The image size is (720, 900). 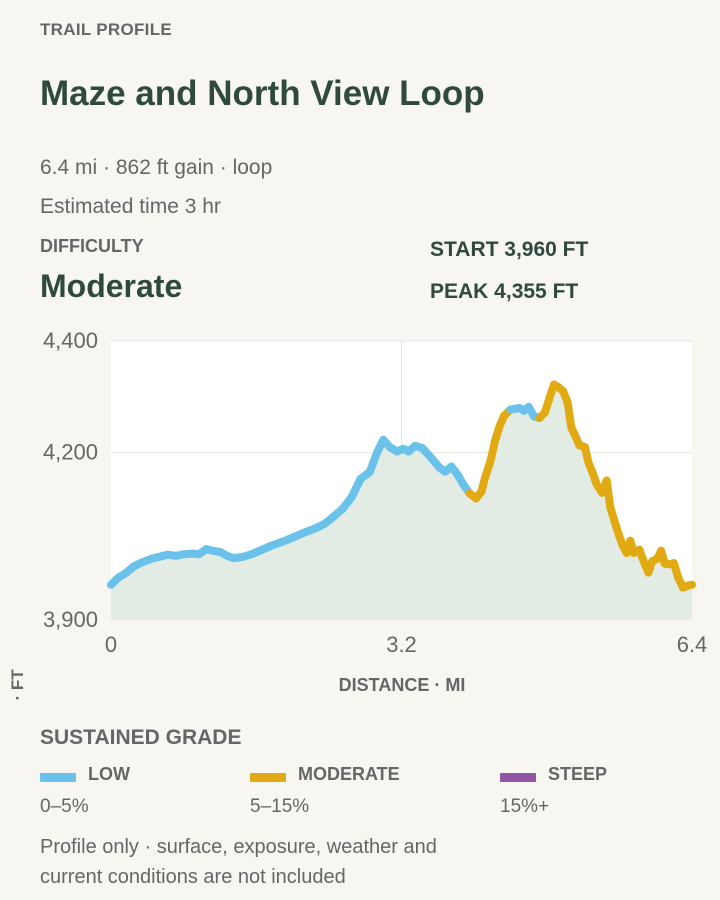 What do you see at coordinates (130, 206) in the screenshot?
I see `estimated-time: Estimated time 3 hr` at bounding box center [130, 206].